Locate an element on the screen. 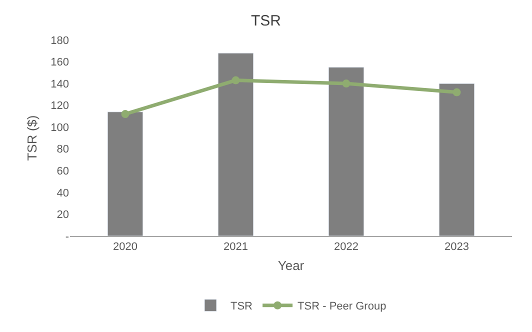 This screenshot has width=532, height=332. legend-label: TSR - Peer Group is located at coordinates (342, 306).